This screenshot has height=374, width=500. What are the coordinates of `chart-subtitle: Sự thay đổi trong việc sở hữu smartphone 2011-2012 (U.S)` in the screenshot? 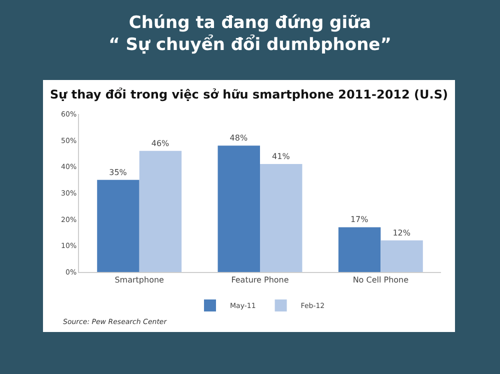 It's located at (249, 94).